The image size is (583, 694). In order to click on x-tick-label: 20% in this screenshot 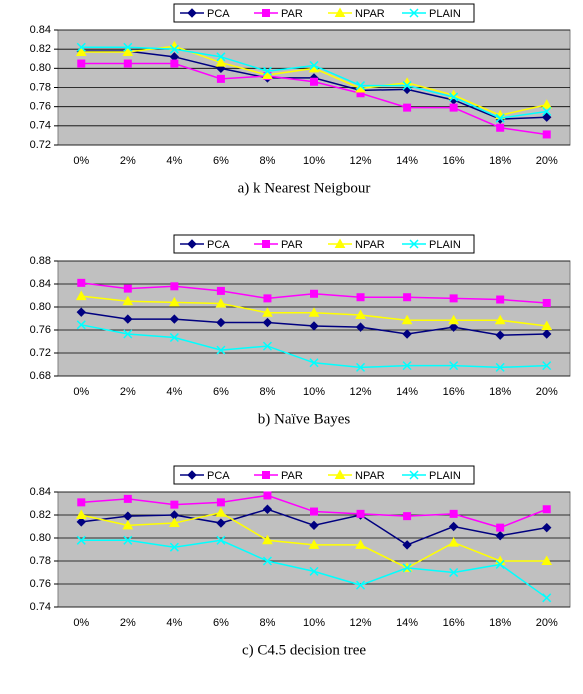, I will do `click(547, 161)`.